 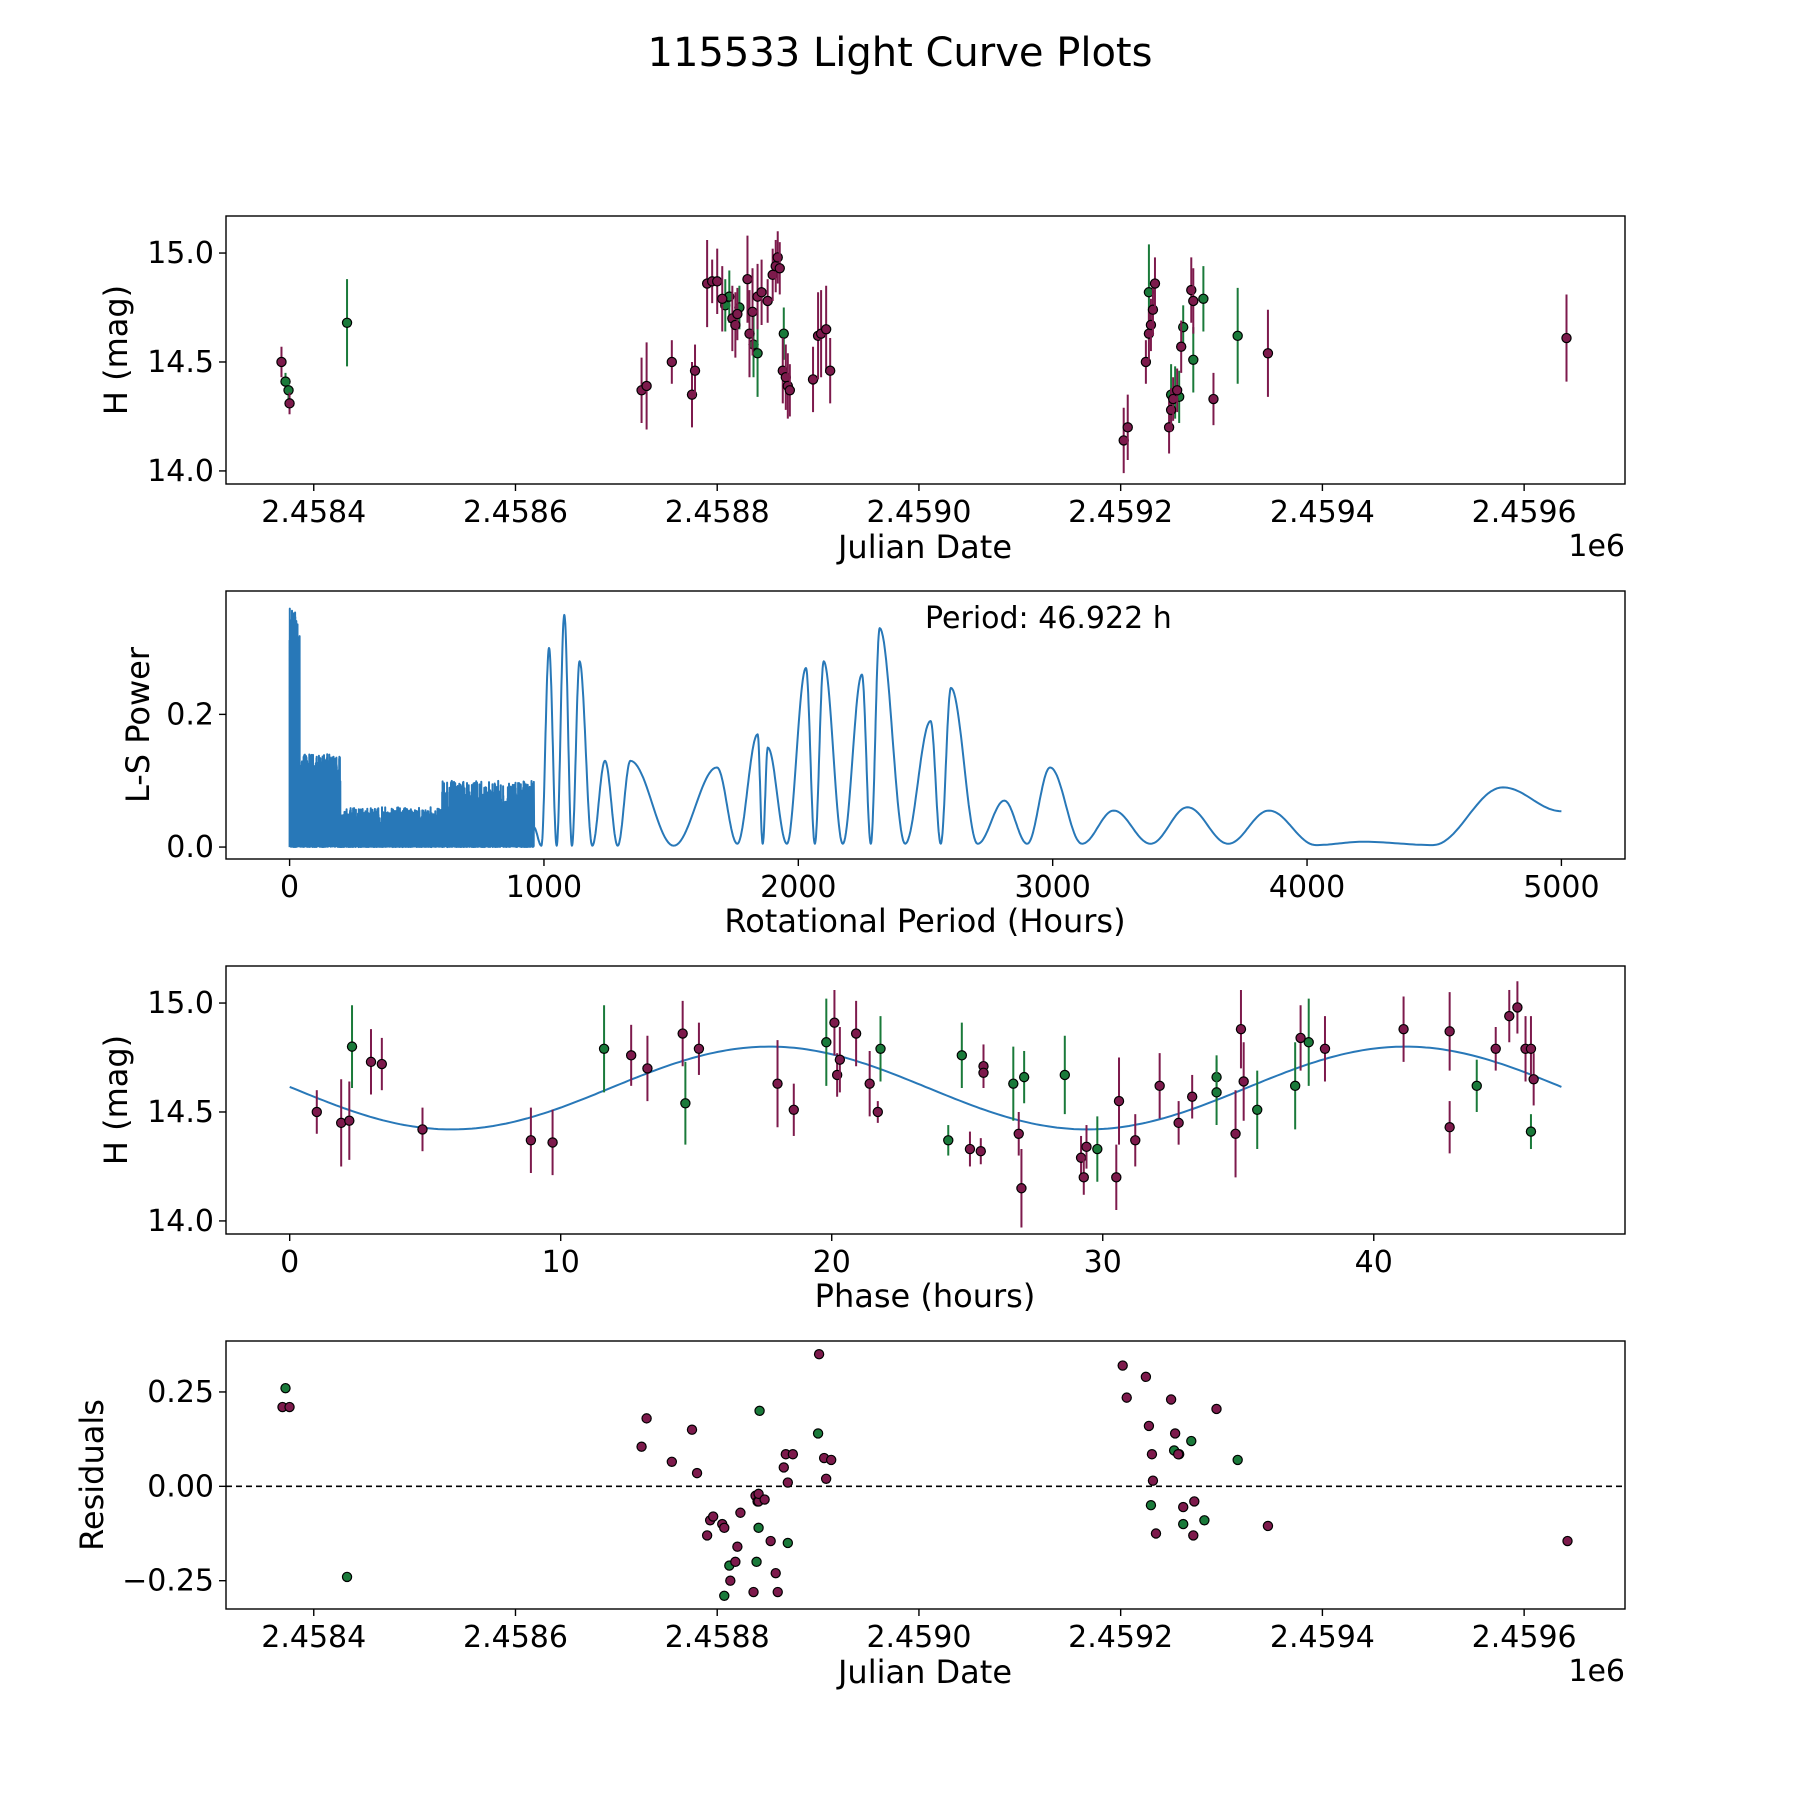 I want to click on residuals-ylabel: Residuals, so click(x=92, y=1475).